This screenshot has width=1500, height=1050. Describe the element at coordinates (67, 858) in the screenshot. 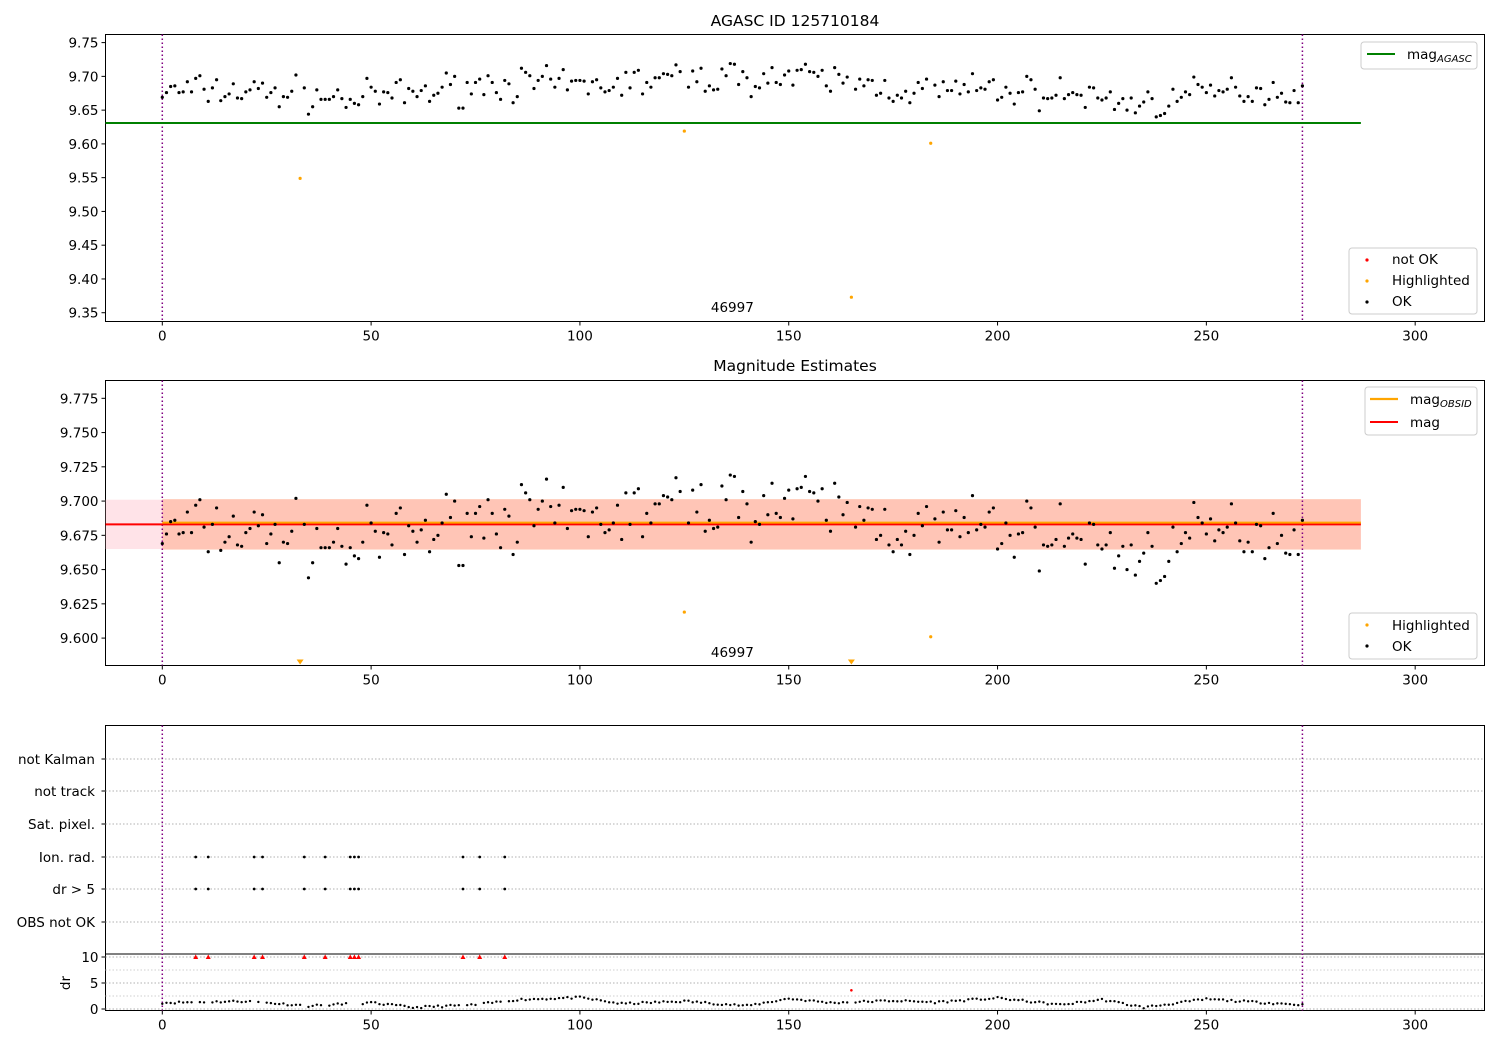

I see `flag-row-label-ion-rad: Ion. rad.` at that location.